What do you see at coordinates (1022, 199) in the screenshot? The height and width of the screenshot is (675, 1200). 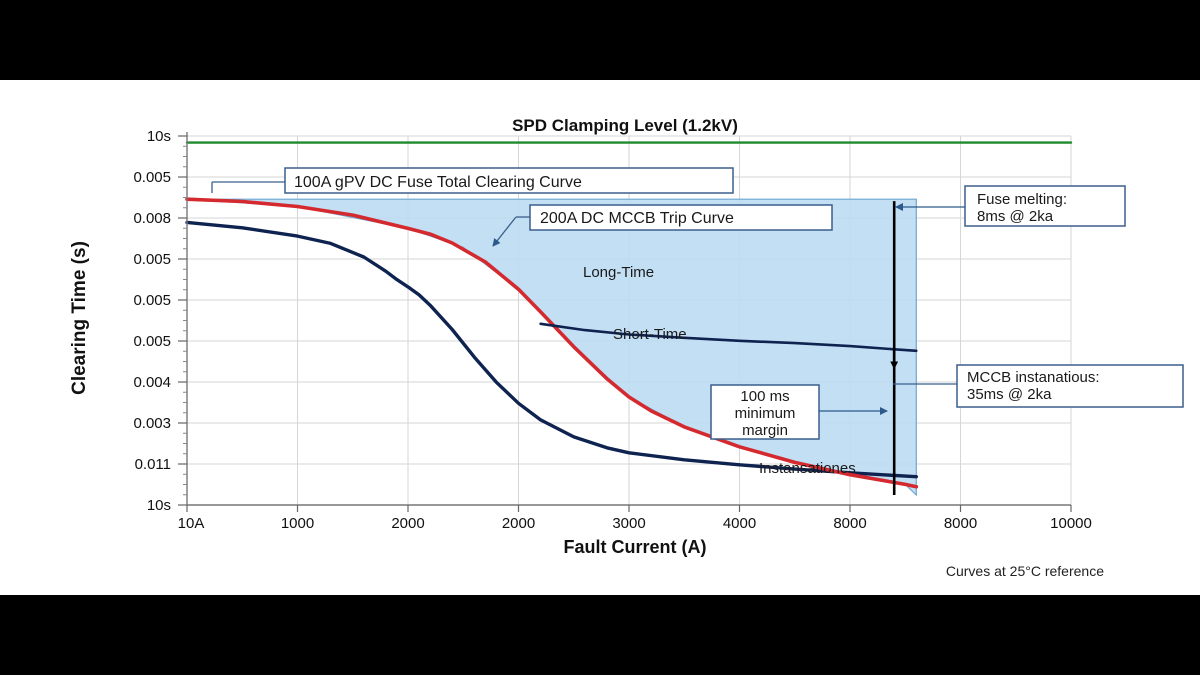 I see `fuse-melting-line-1: Fuse melting:` at bounding box center [1022, 199].